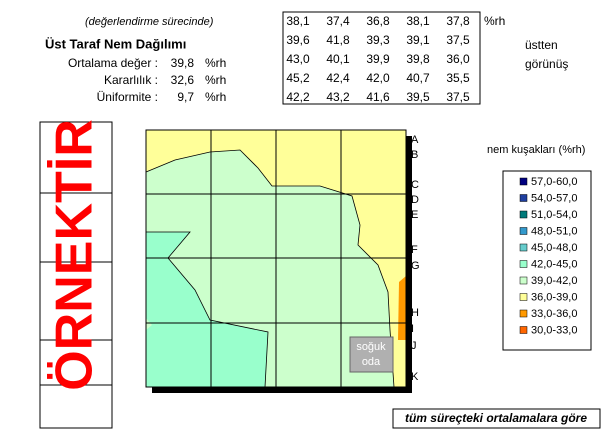 Image resolution: width=601 pixels, height=429 pixels. Describe the element at coordinates (378, 21) in the screenshot. I see `table-cell: 36,8` at that location.